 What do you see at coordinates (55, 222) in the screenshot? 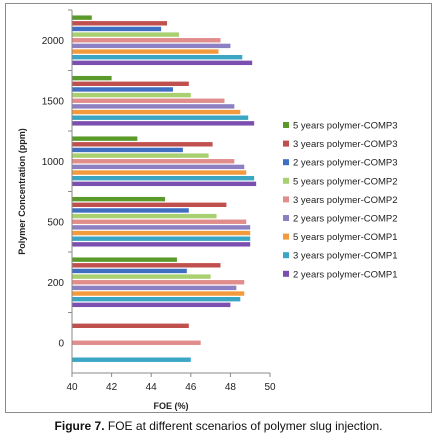
I see `y-tick-label: 500` at bounding box center [55, 222].